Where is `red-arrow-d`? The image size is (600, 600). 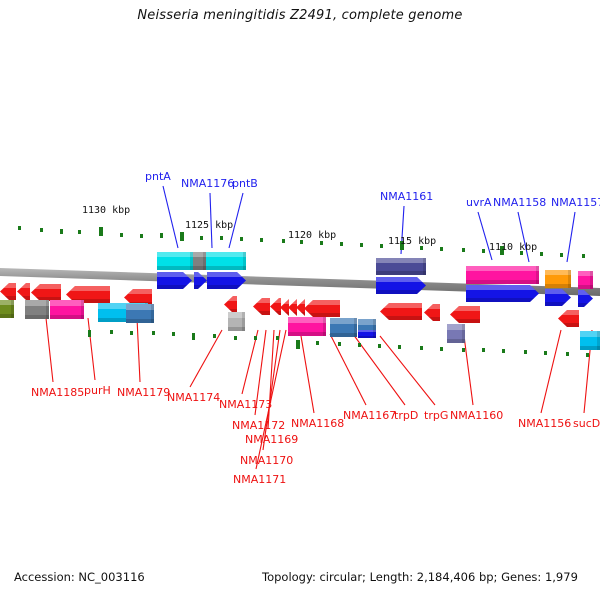 red-arrow-d is located at coordinates (88, 294).